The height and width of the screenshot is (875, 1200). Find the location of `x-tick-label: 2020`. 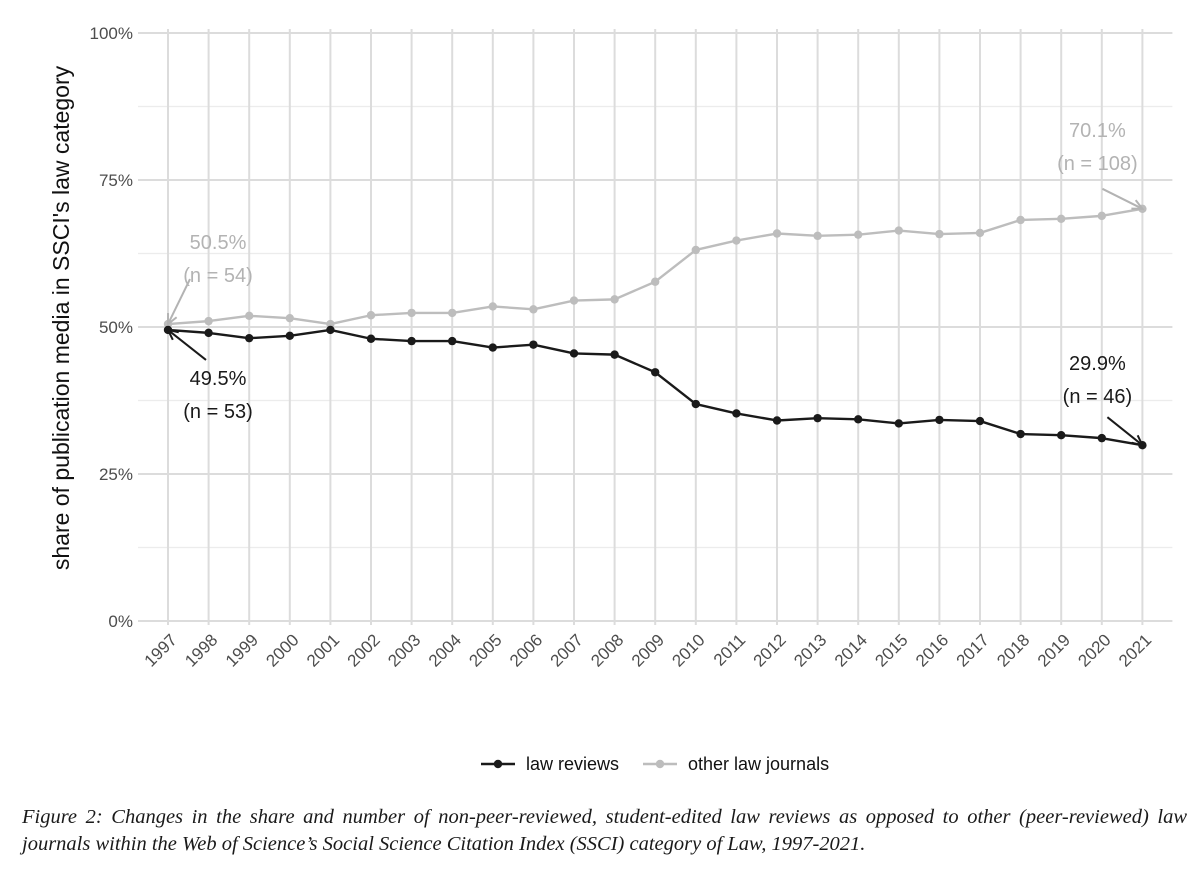

x-tick-label: 2020 is located at coordinates (1094, 650).